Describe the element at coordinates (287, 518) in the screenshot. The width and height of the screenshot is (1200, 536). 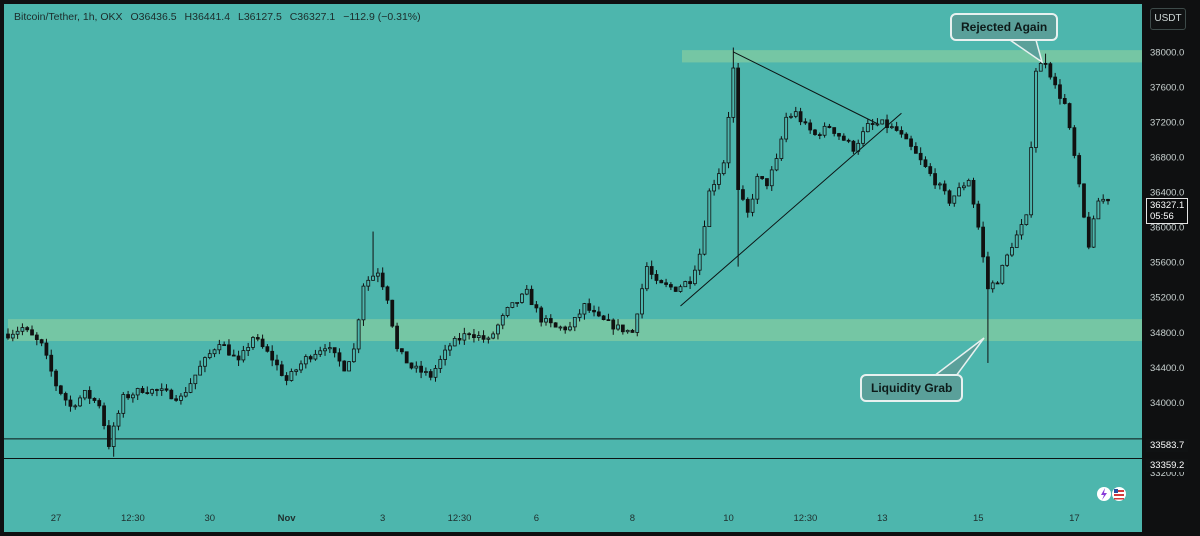
I see `x-tick-label: Nov` at that location.